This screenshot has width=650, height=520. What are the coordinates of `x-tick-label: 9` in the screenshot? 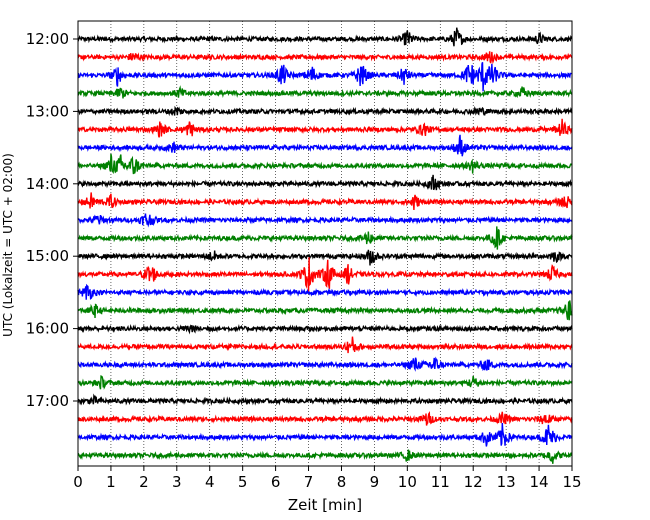 It's located at (375, 482).